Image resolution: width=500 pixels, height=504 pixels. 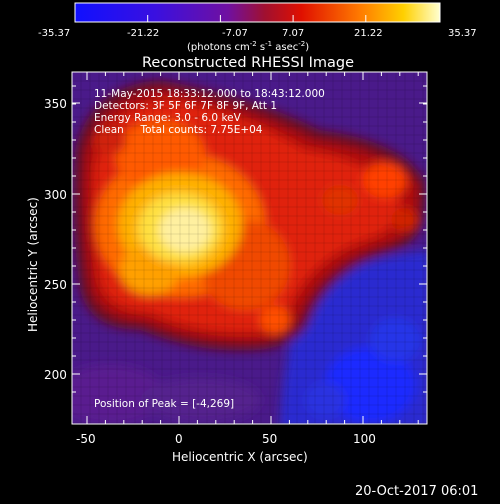 What do you see at coordinates (168, 118) in the screenshot?
I see `info-energy-range: Energy Range: 3.0 - 6.0 keV` at bounding box center [168, 118].